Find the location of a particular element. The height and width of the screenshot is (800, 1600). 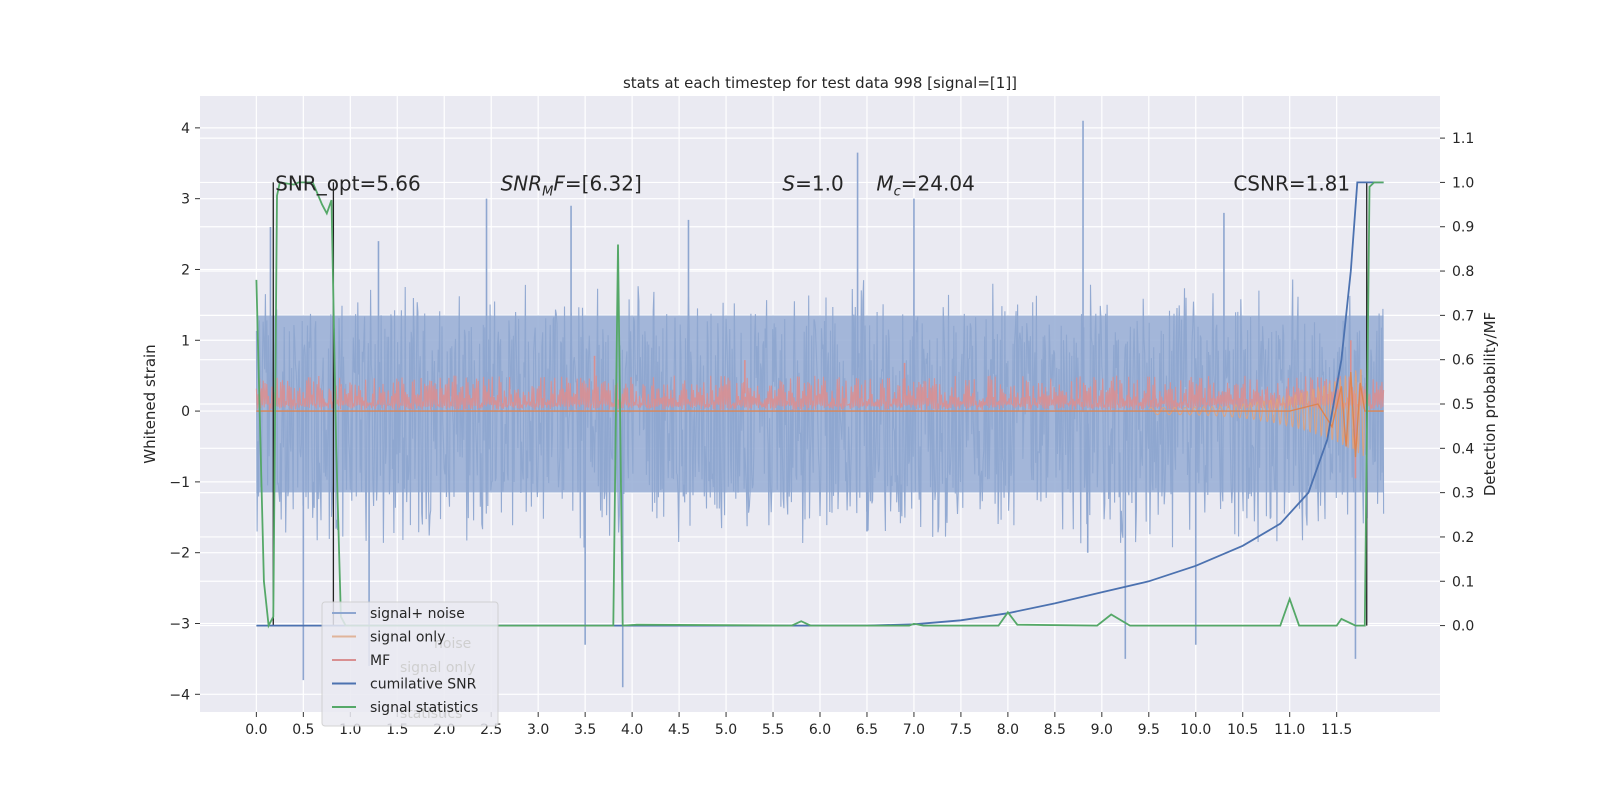

y-tick-label: 2 is located at coordinates (185, 270).